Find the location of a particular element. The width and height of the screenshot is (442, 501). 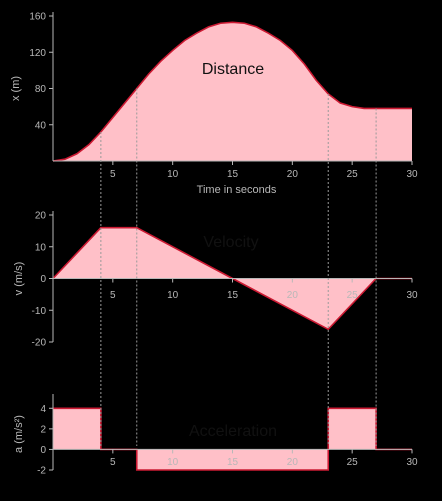

velocity-y-tick-label: -10 is located at coordinates (39, 311).